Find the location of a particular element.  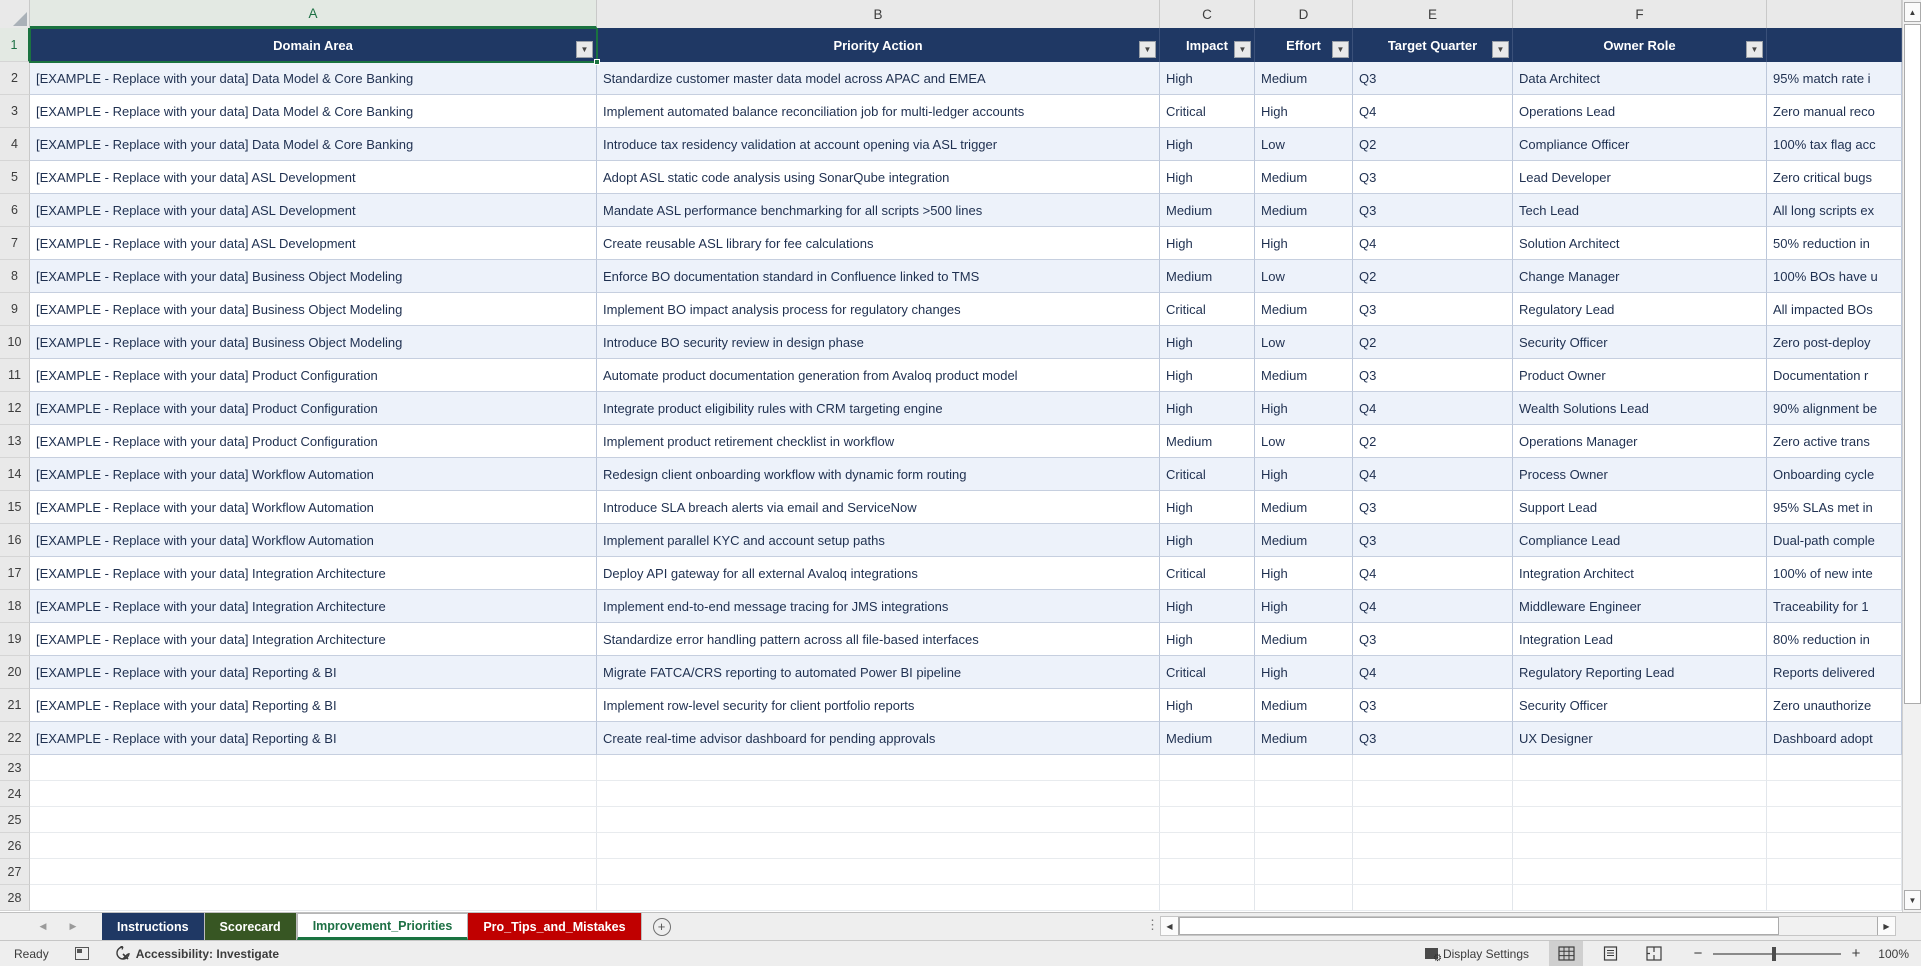

cell-owner: Integration Architect is located at coordinates (1640, 573).